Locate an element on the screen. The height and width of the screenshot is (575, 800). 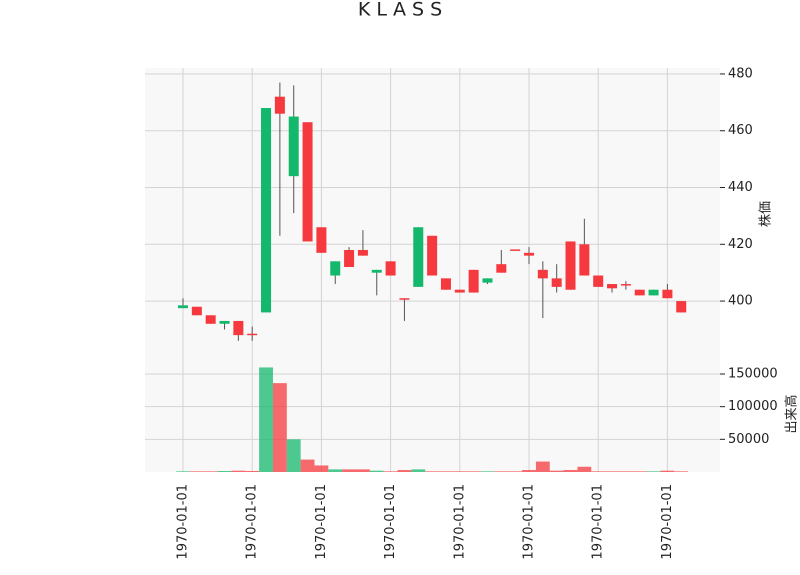
volume-tick-label: 150000 is located at coordinates (753, 373).